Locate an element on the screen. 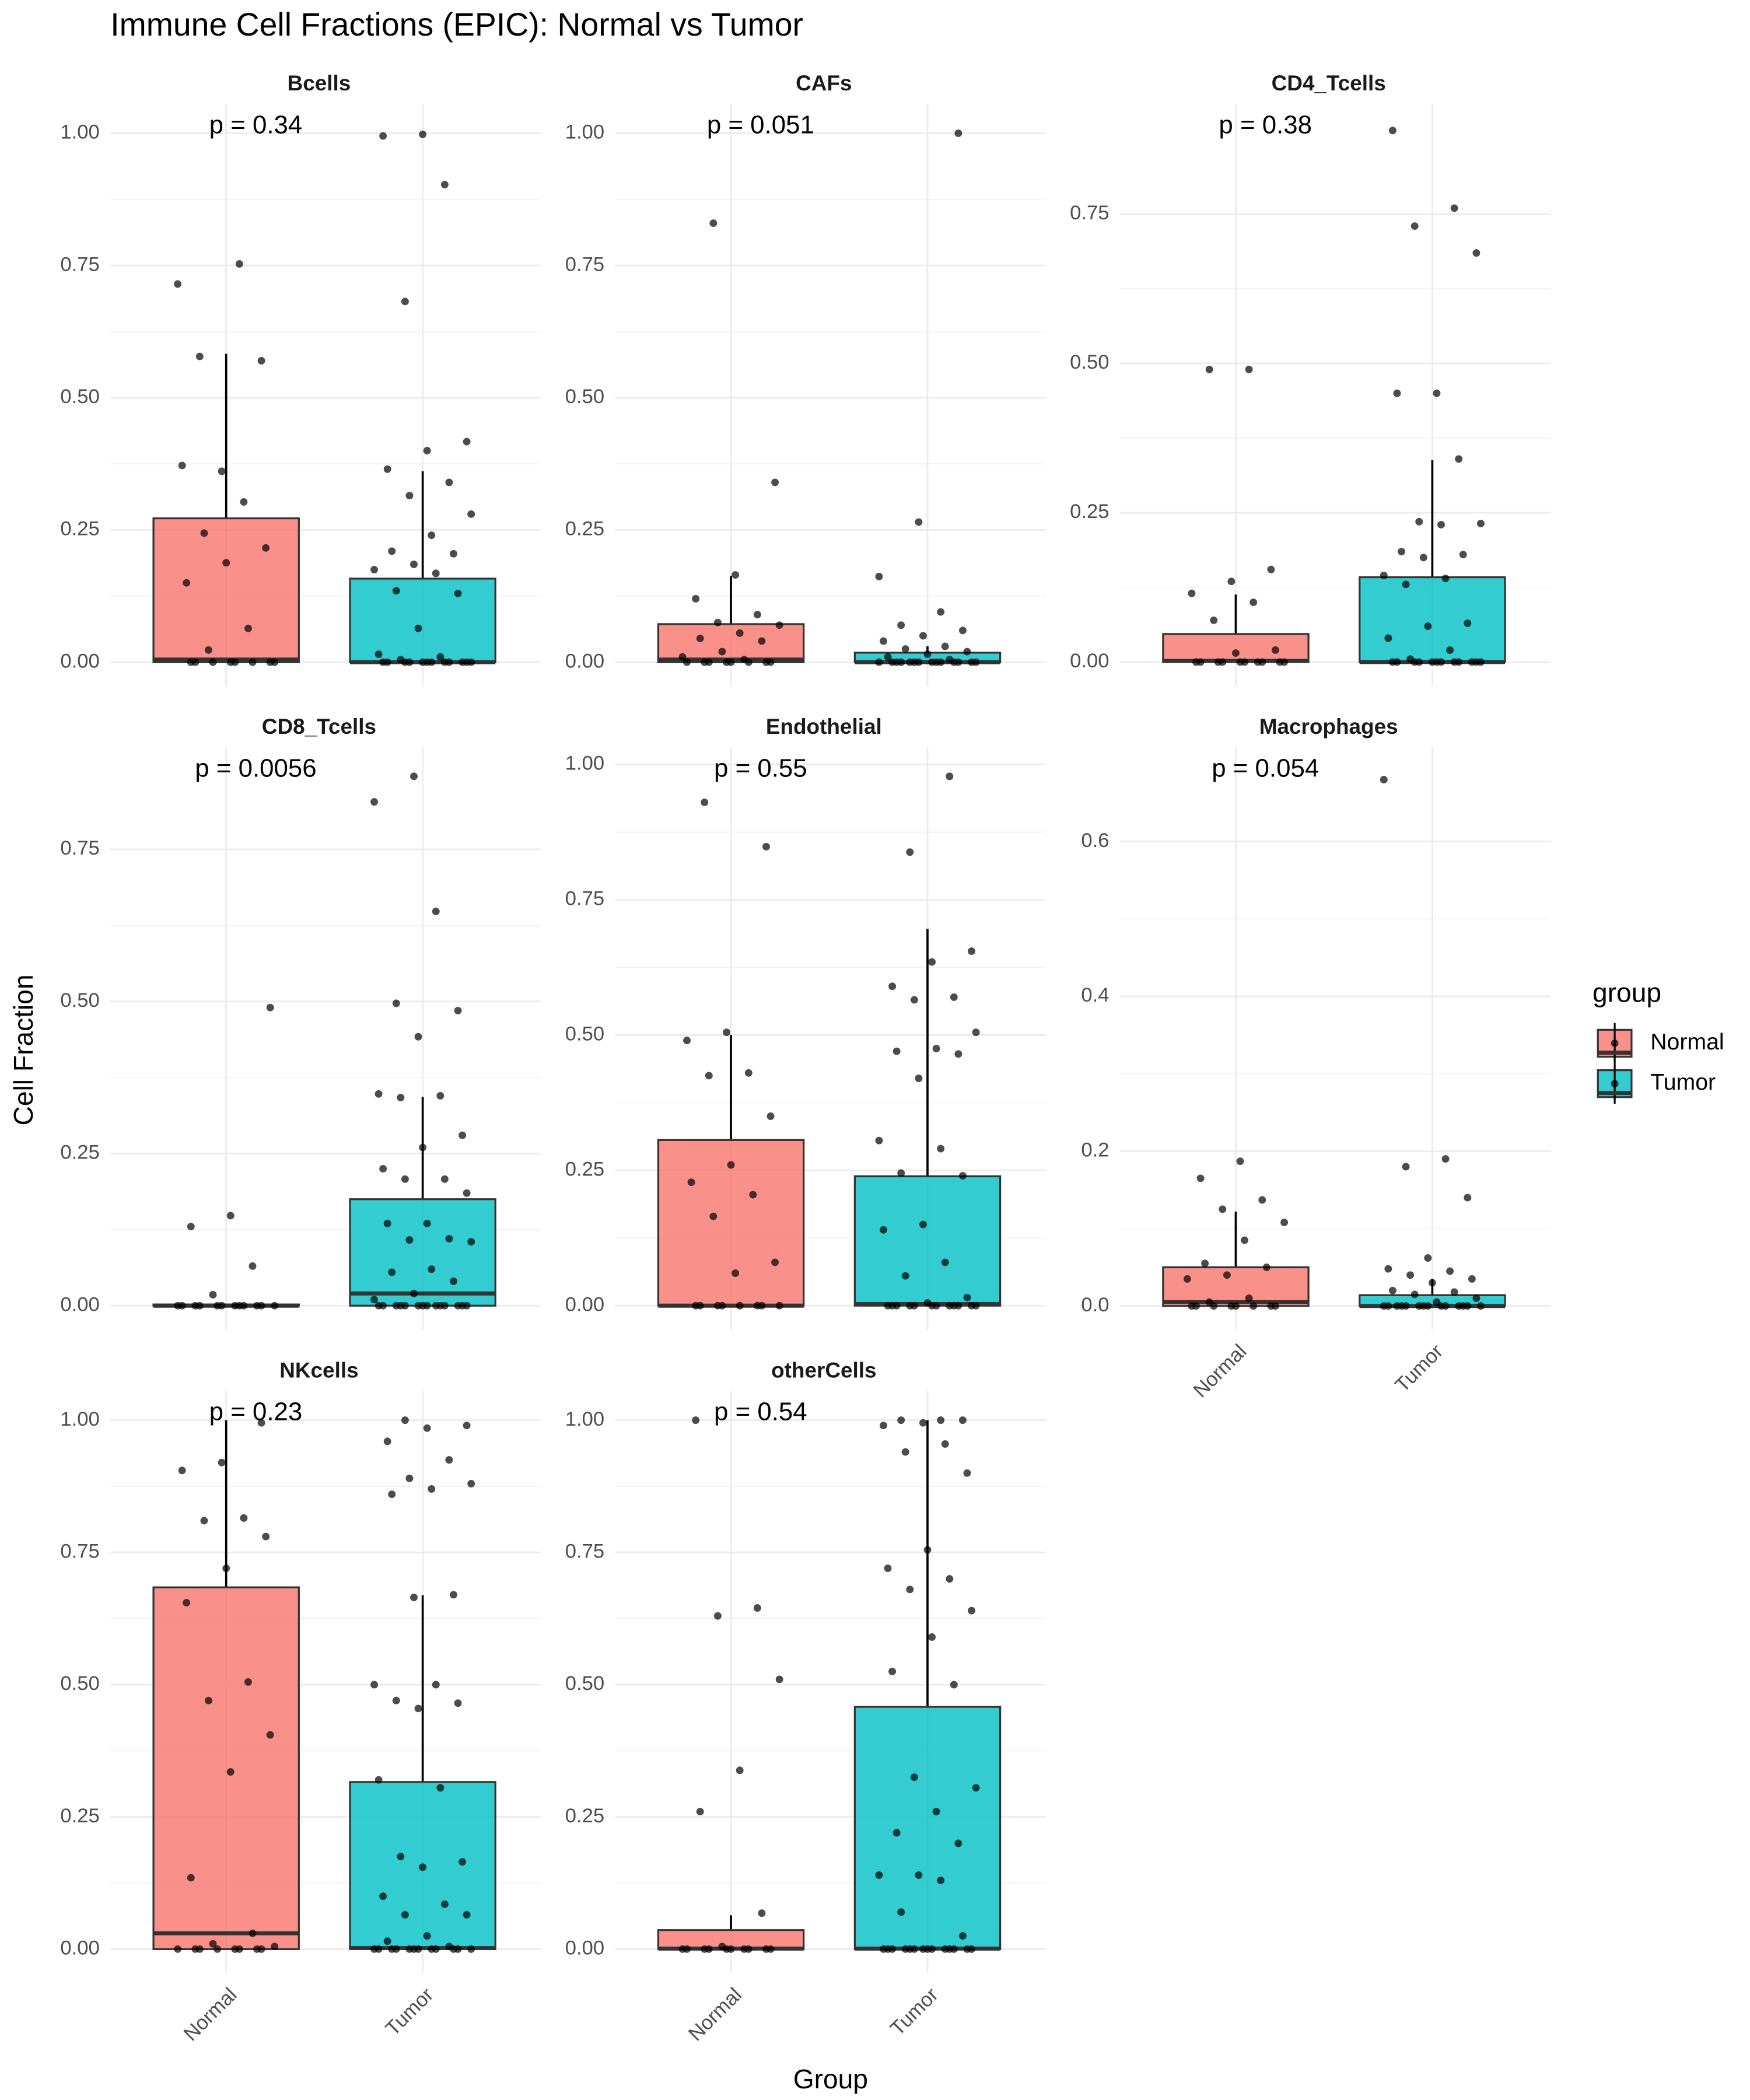 The image size is (1750, 2100). legend-key-point is located at coordinates (1615, 1084).